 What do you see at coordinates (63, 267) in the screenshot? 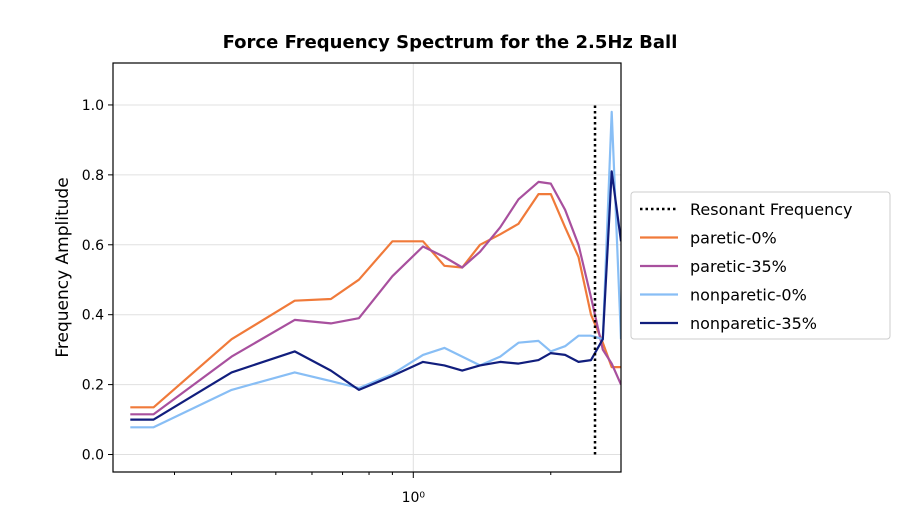
I see `y-axis-title: Frequency Amplitude` at bounding box center [63, 267].